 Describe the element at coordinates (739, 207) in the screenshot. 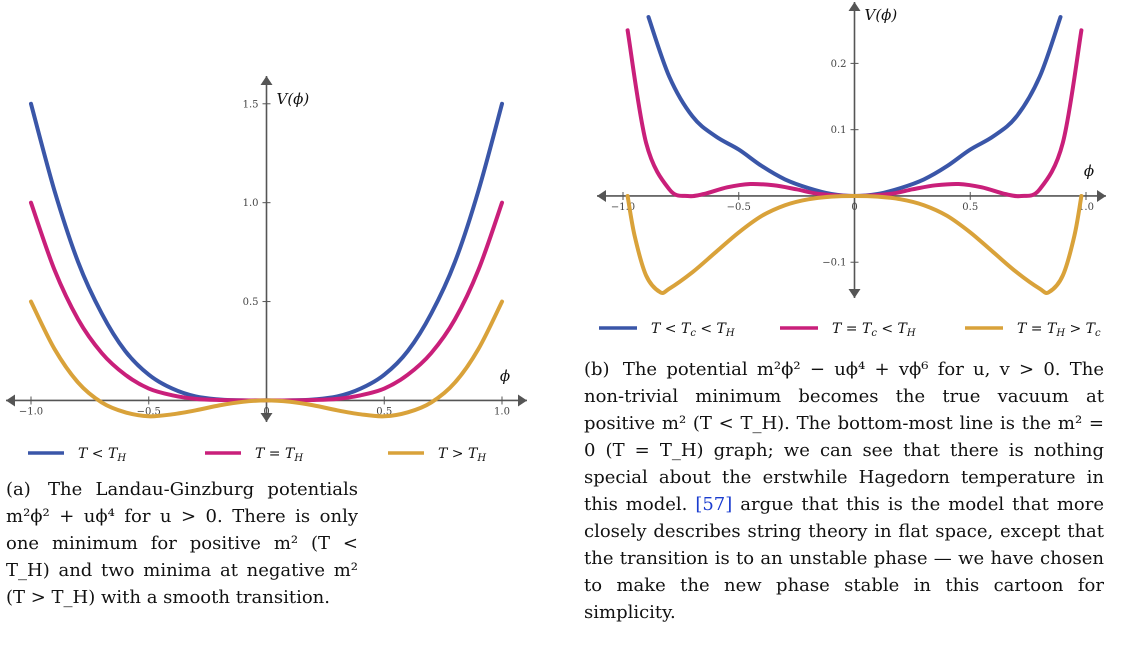

I see `chart-b-x-tick-label: −0.5` at that location.